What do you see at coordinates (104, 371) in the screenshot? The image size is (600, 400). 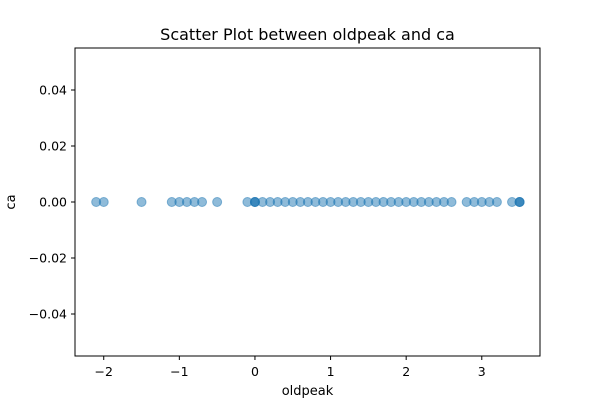 I see `x-tick-label: −2` at bounding box center [104, 371].